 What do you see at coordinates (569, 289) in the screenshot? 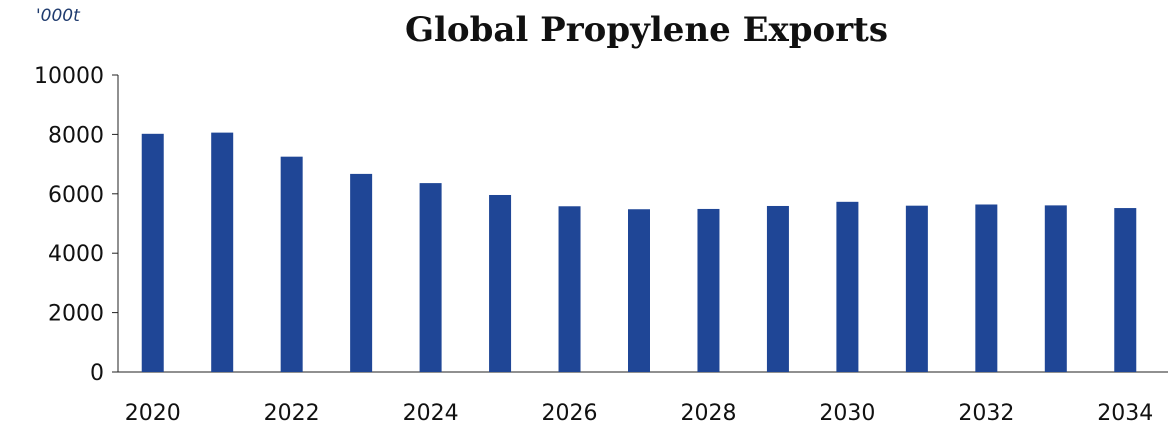
I see `bar-2026` at bounding box center [569, 289].